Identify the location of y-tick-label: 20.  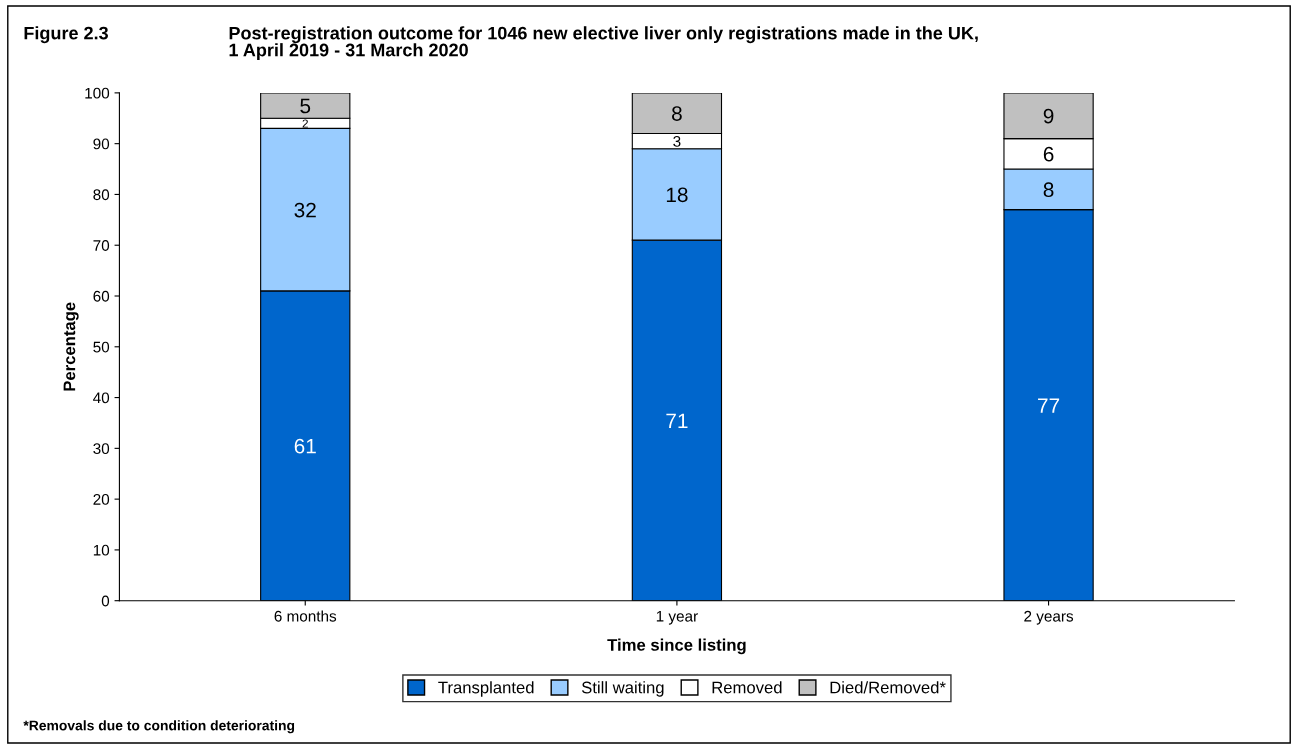
(101, 499).